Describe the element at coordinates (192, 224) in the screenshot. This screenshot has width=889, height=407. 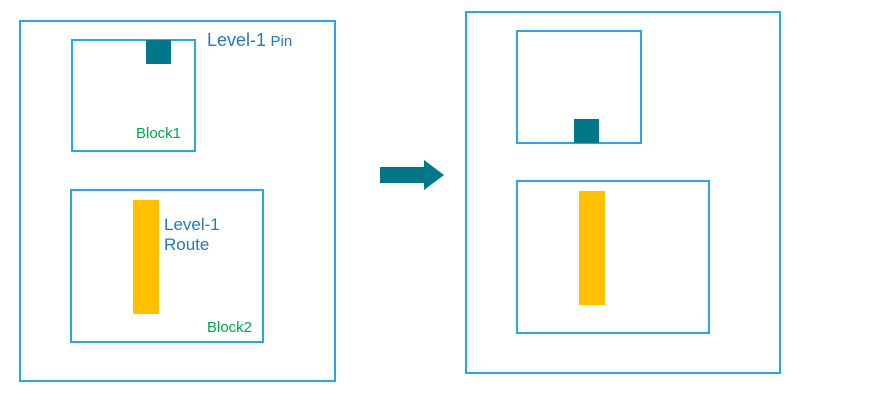
I see `level1-route-label-line1: Level-1` at that location.